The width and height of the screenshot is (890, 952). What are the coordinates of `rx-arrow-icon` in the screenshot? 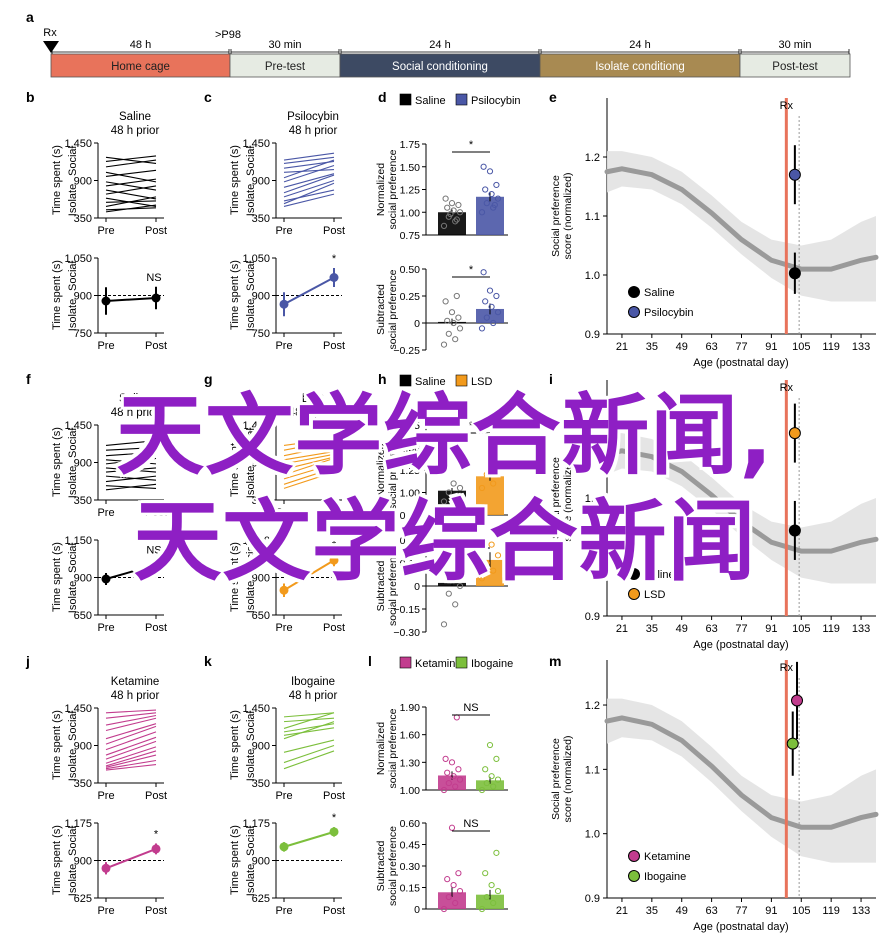 It's located at (51, 47).